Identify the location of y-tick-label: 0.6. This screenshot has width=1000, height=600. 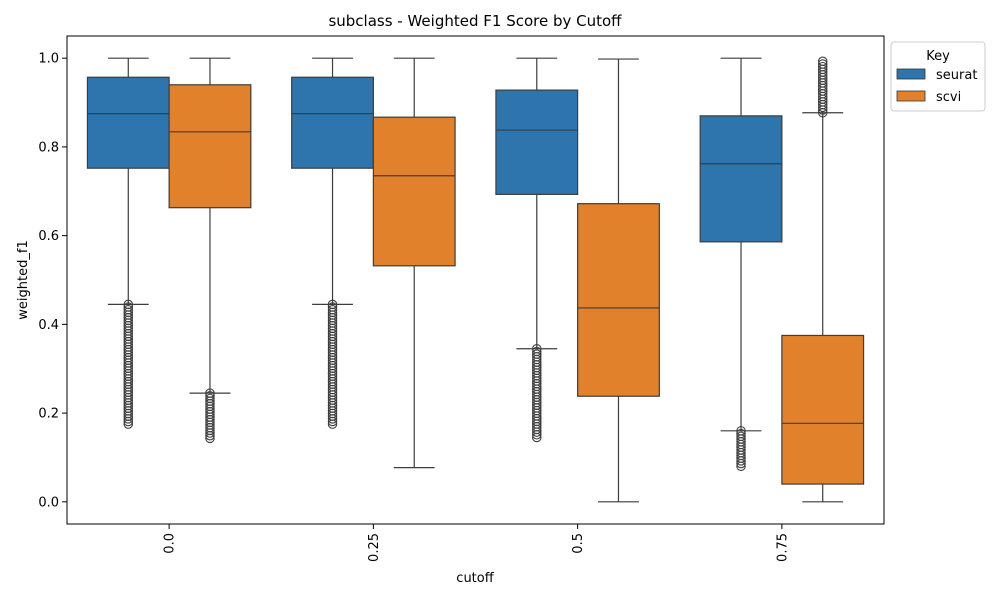
(48, 236).